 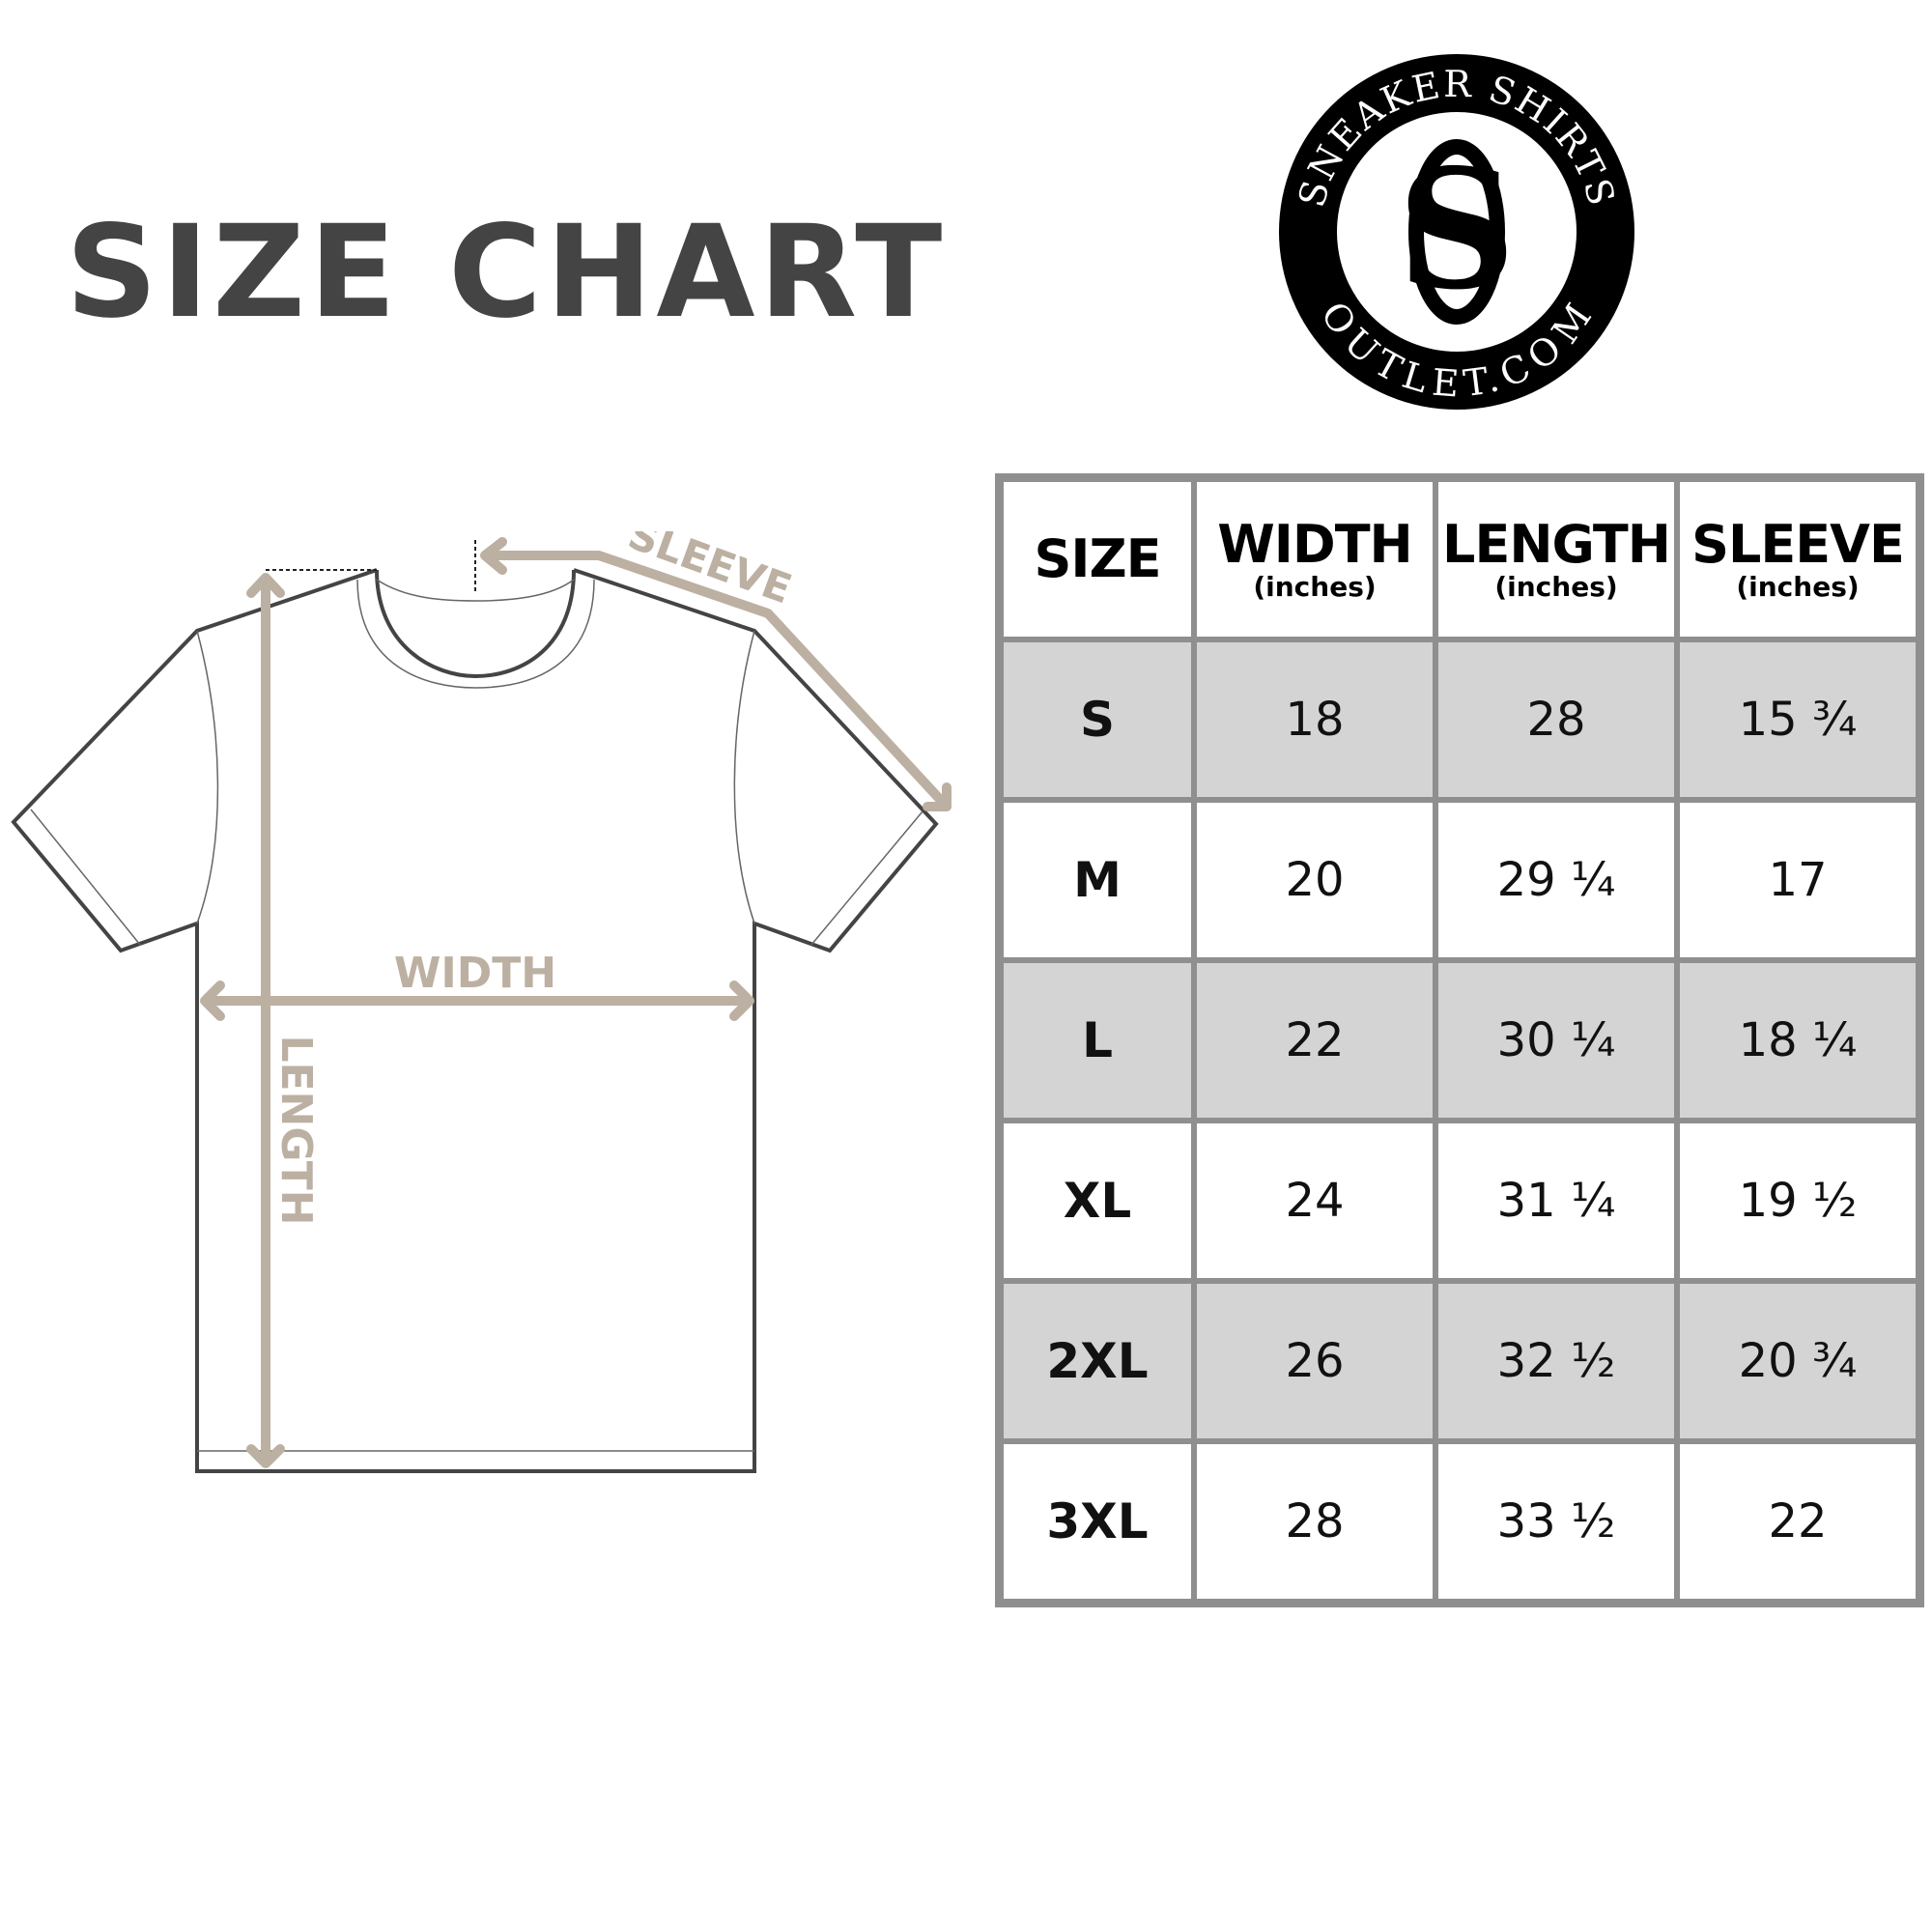 I want to click on cell-size: L, so click(x=1097, y=1040).